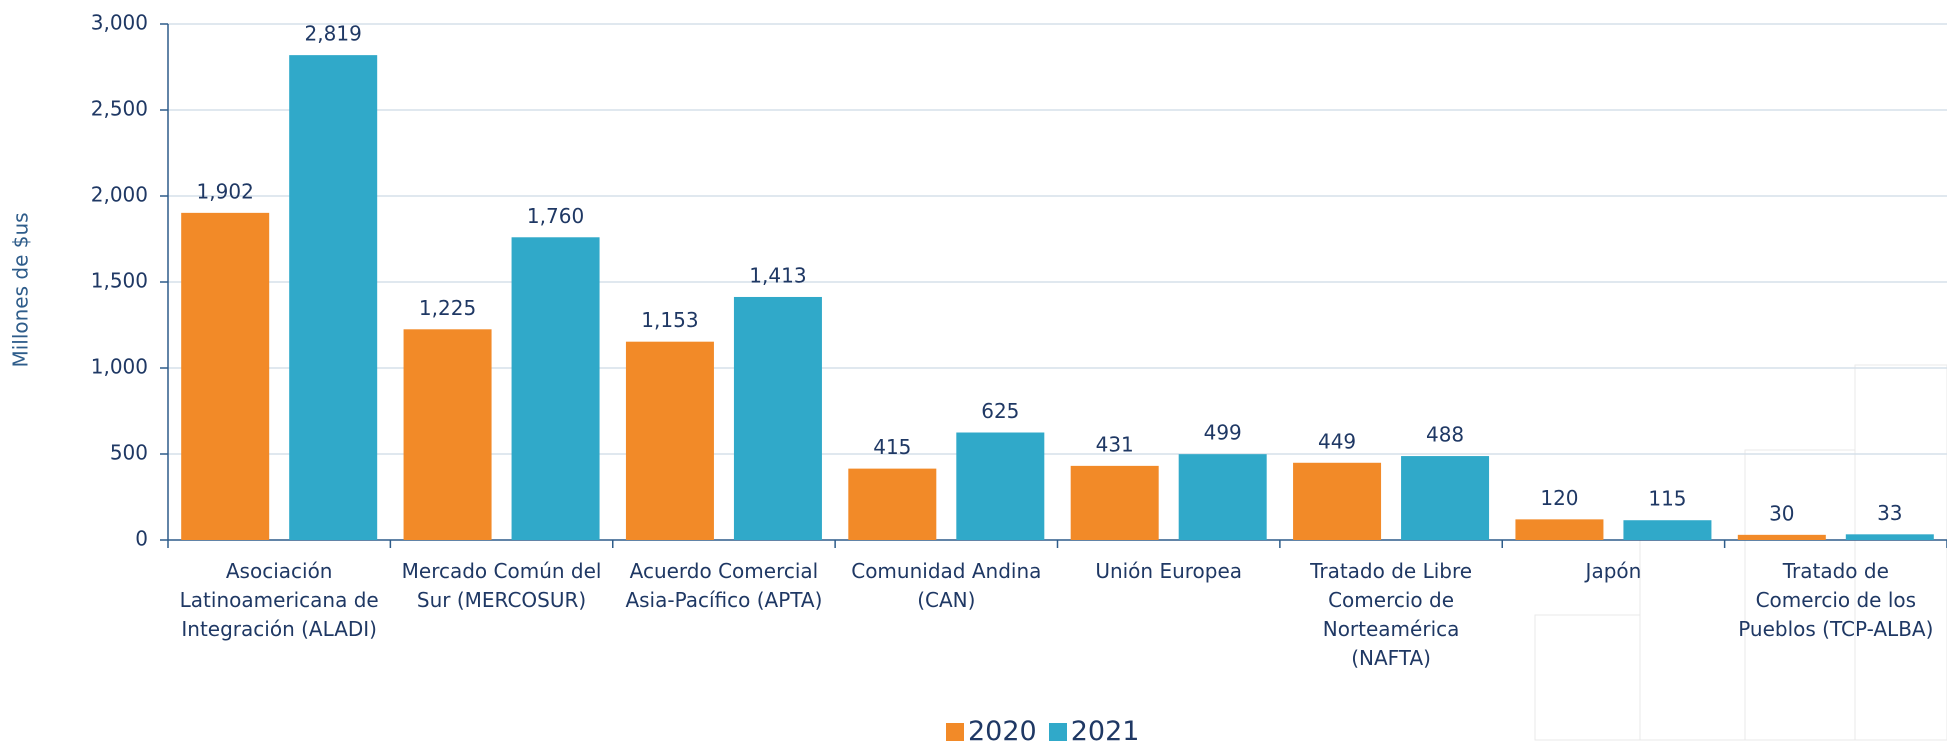  I want to click on x-tick-label: Unión Europea, so click(1169, 571).